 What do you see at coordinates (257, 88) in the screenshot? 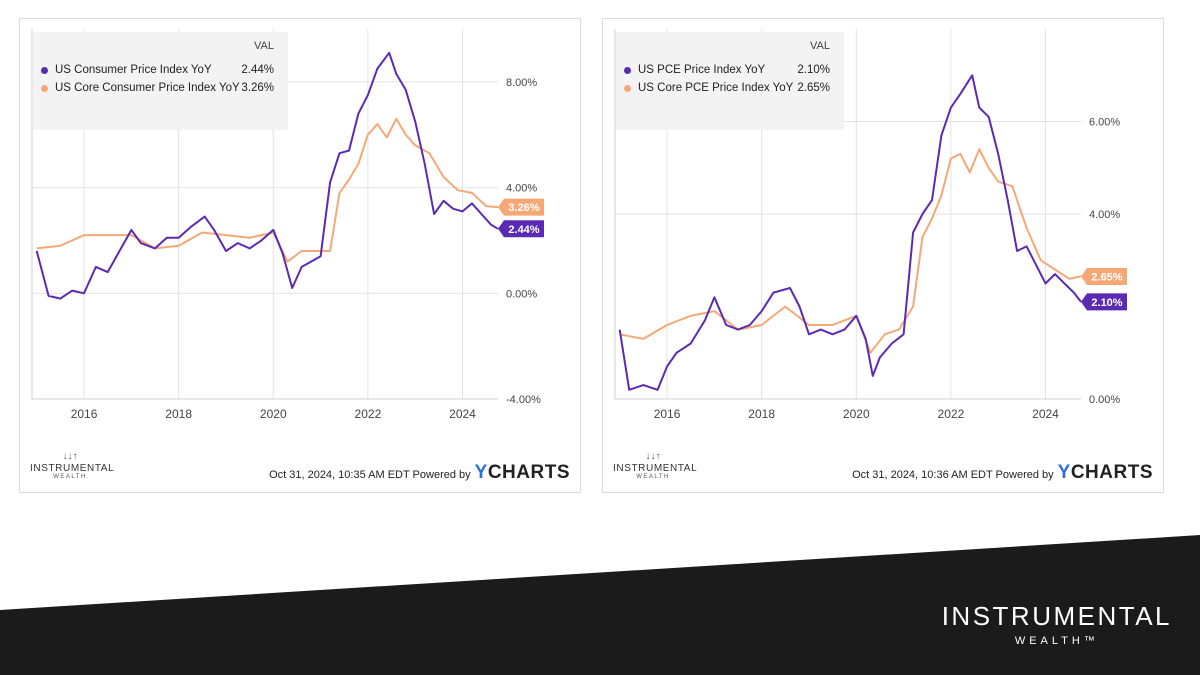
I see `legend-value: 3.26%` at bounding box center [257, 88].